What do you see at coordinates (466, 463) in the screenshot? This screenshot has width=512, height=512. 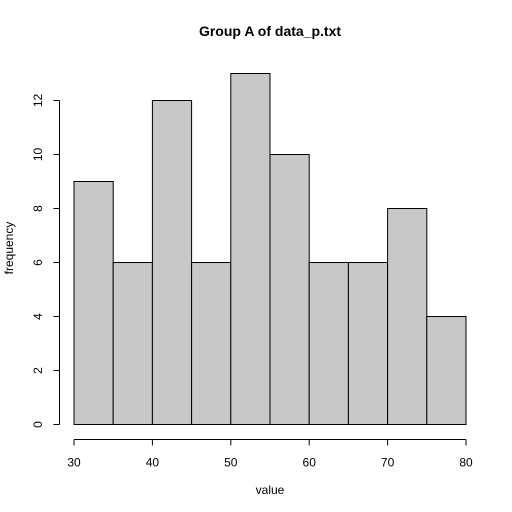 I see `x-tick-label-80: 80` at bounding box center [466, 463].